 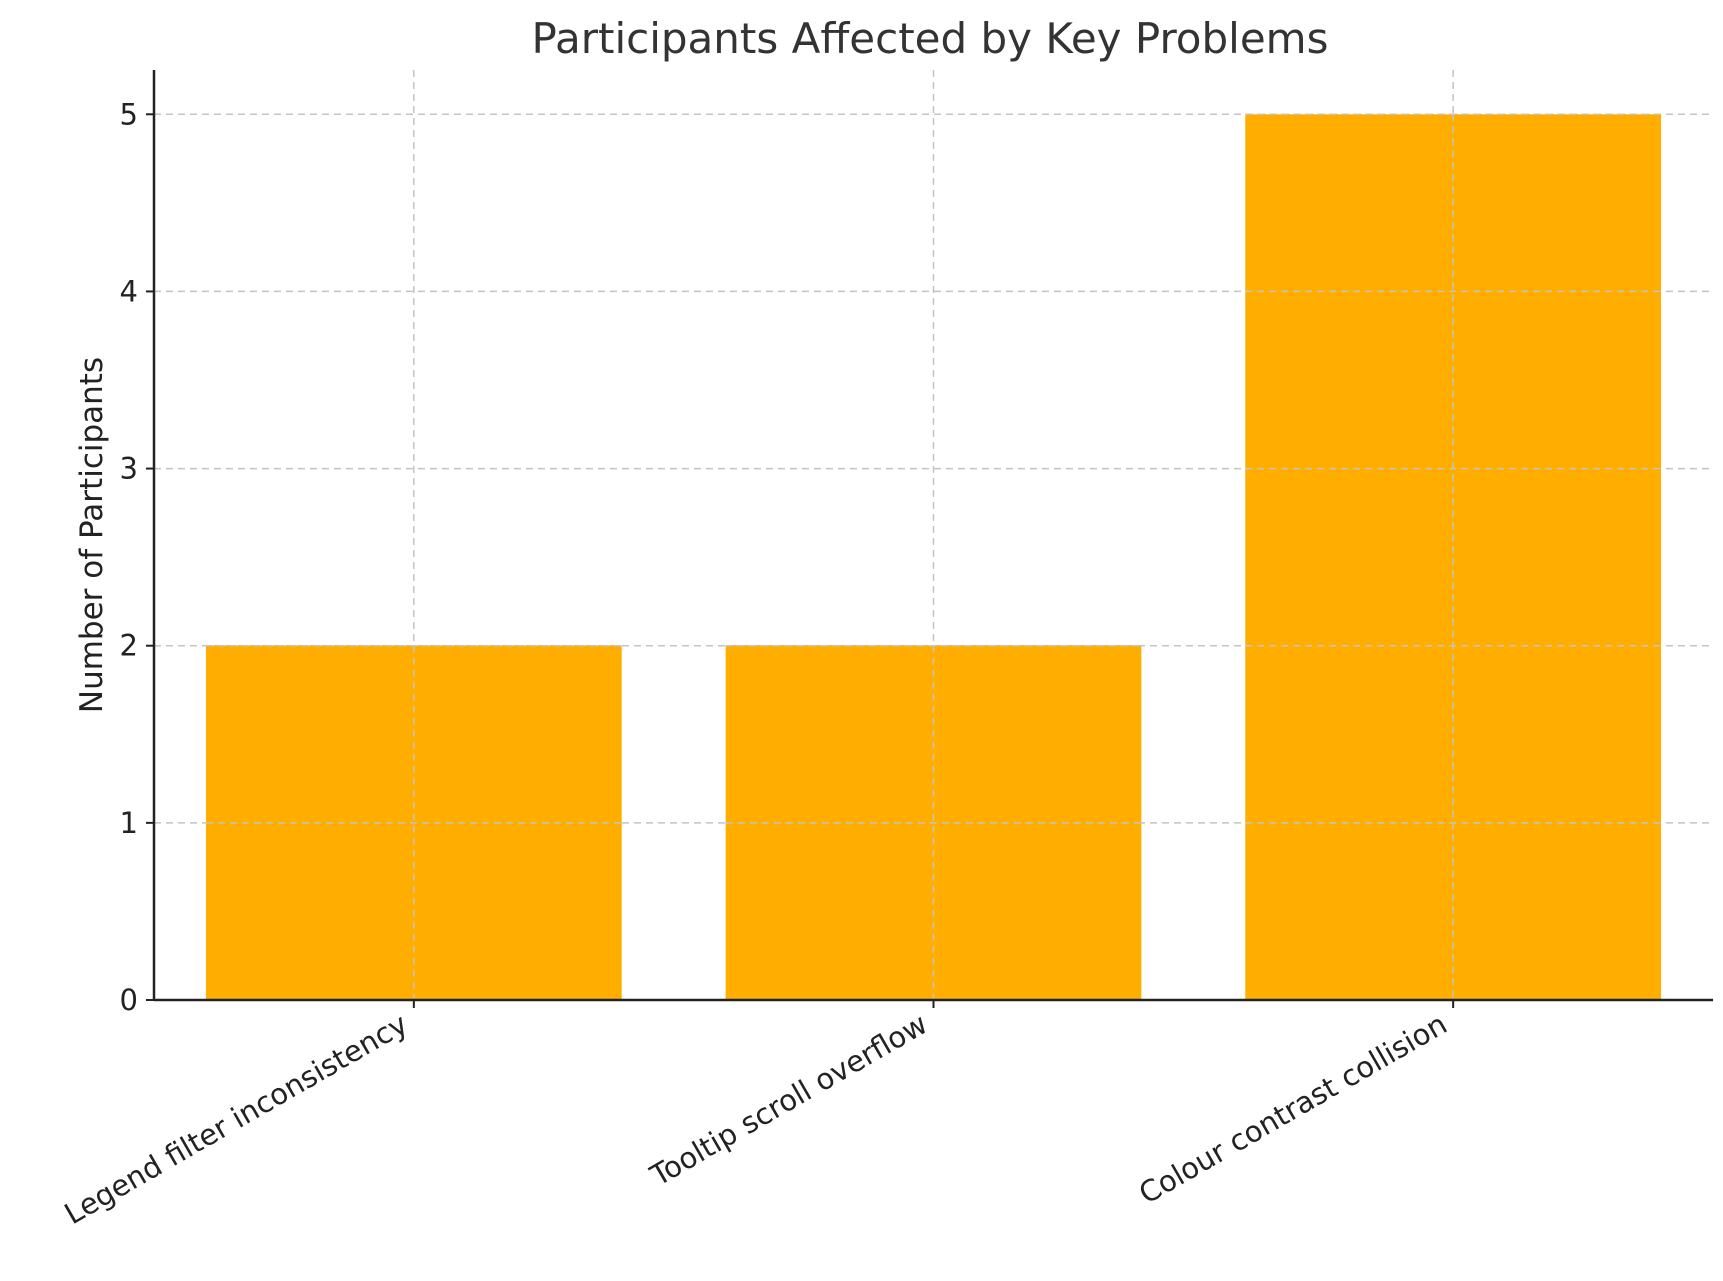 I want to click on y-tick-label: 4, so click(x=129, y=291).